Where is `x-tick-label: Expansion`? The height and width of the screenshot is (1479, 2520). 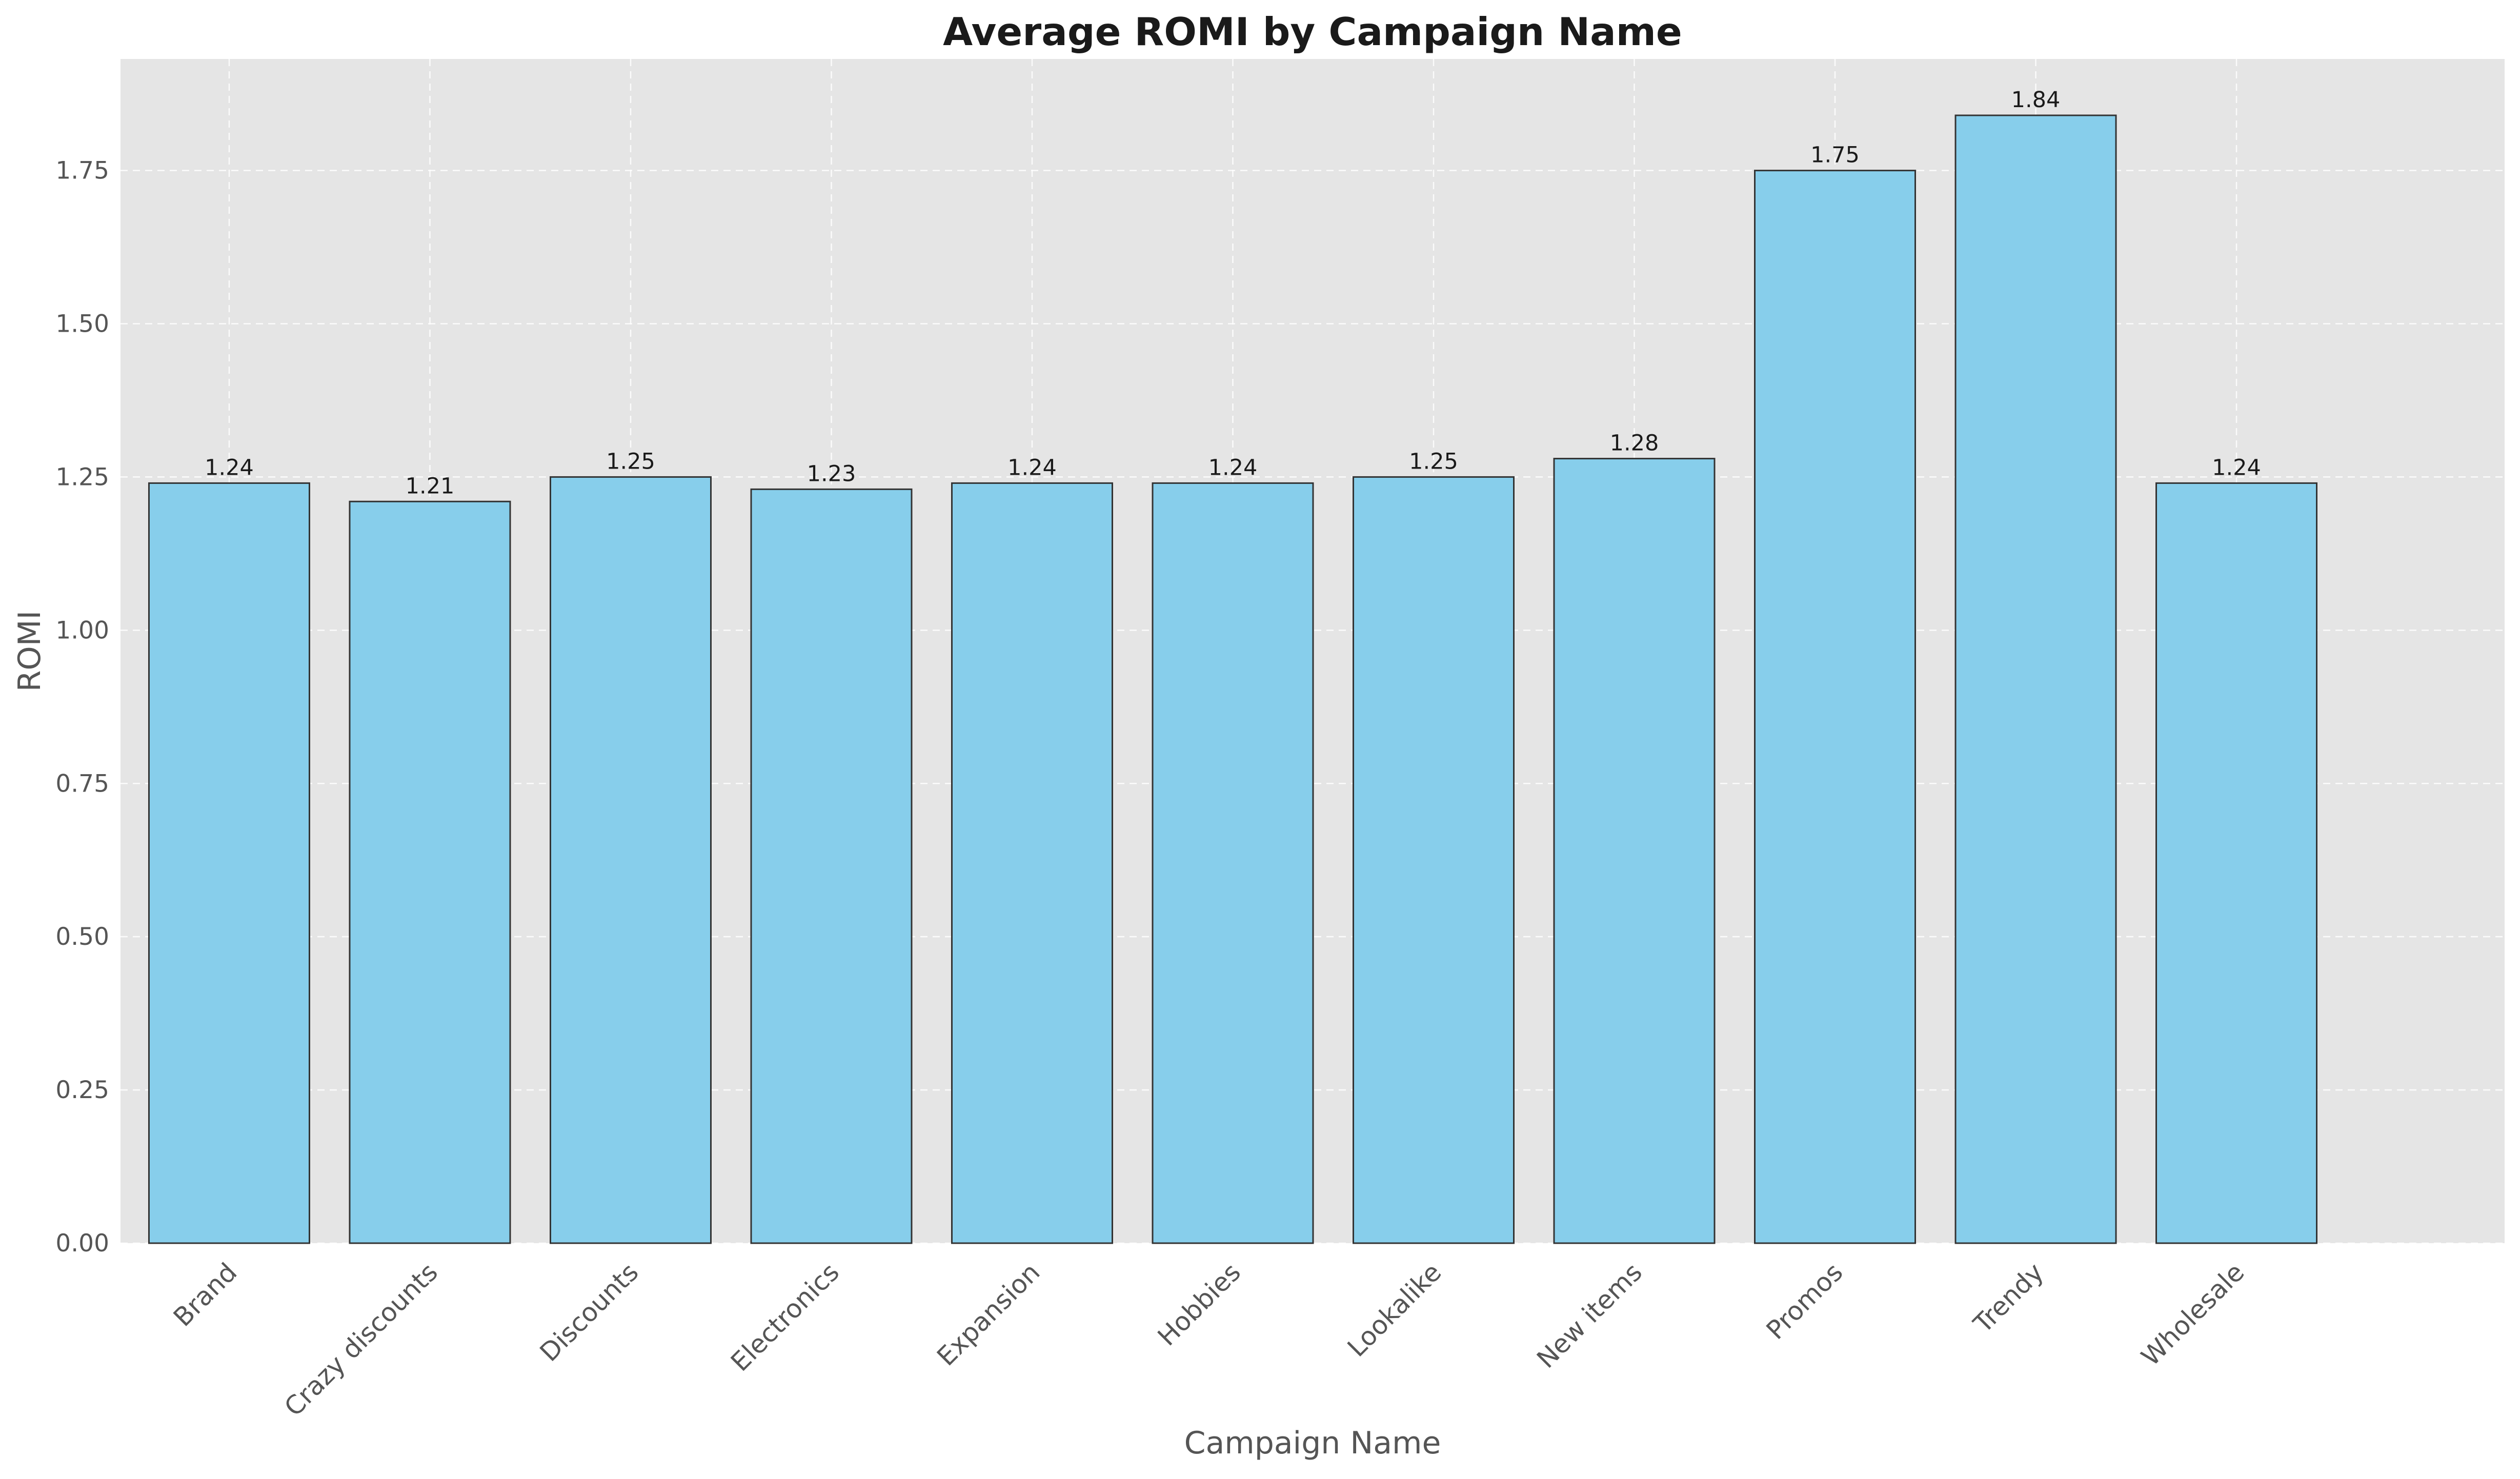 x-tick-label: Expansion is located at coordinates (988, 1314).